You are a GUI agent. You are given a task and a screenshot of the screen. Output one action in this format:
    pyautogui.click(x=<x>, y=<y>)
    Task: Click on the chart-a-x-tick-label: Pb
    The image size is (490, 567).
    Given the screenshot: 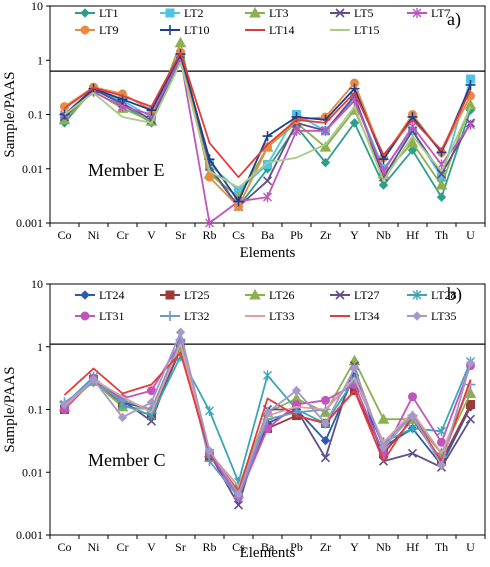 What is the action you would take?
    pyautogui.click(x=296, y=235)
    